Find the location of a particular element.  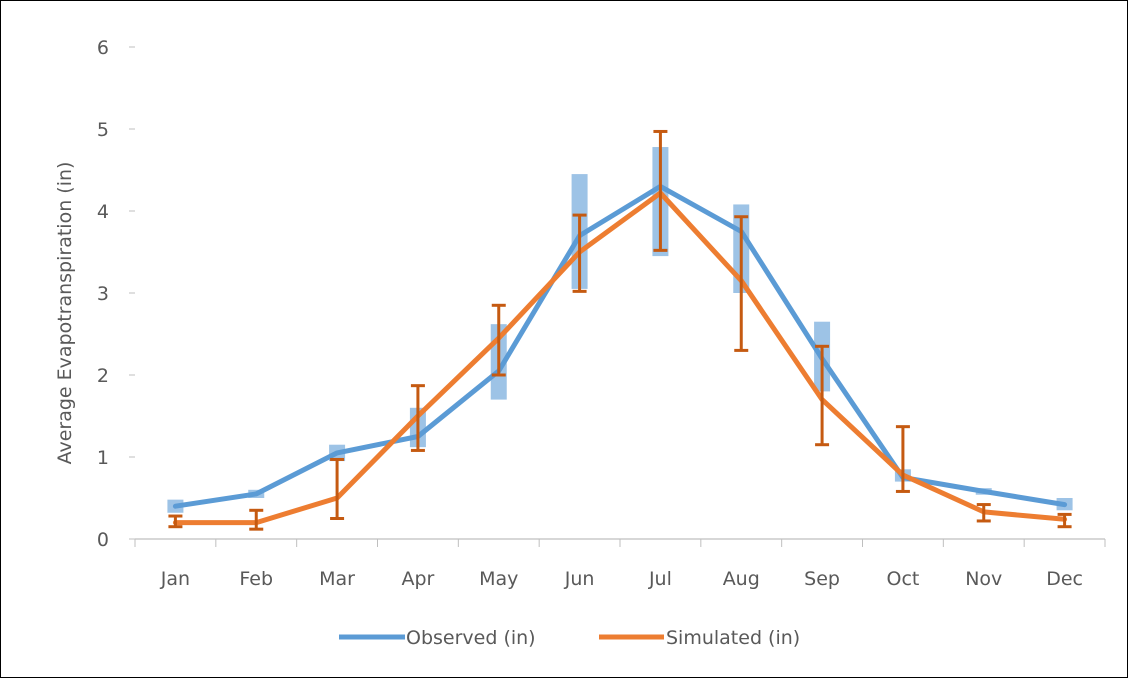

x-tick-label: Apr is located at coordinates (417, 579).